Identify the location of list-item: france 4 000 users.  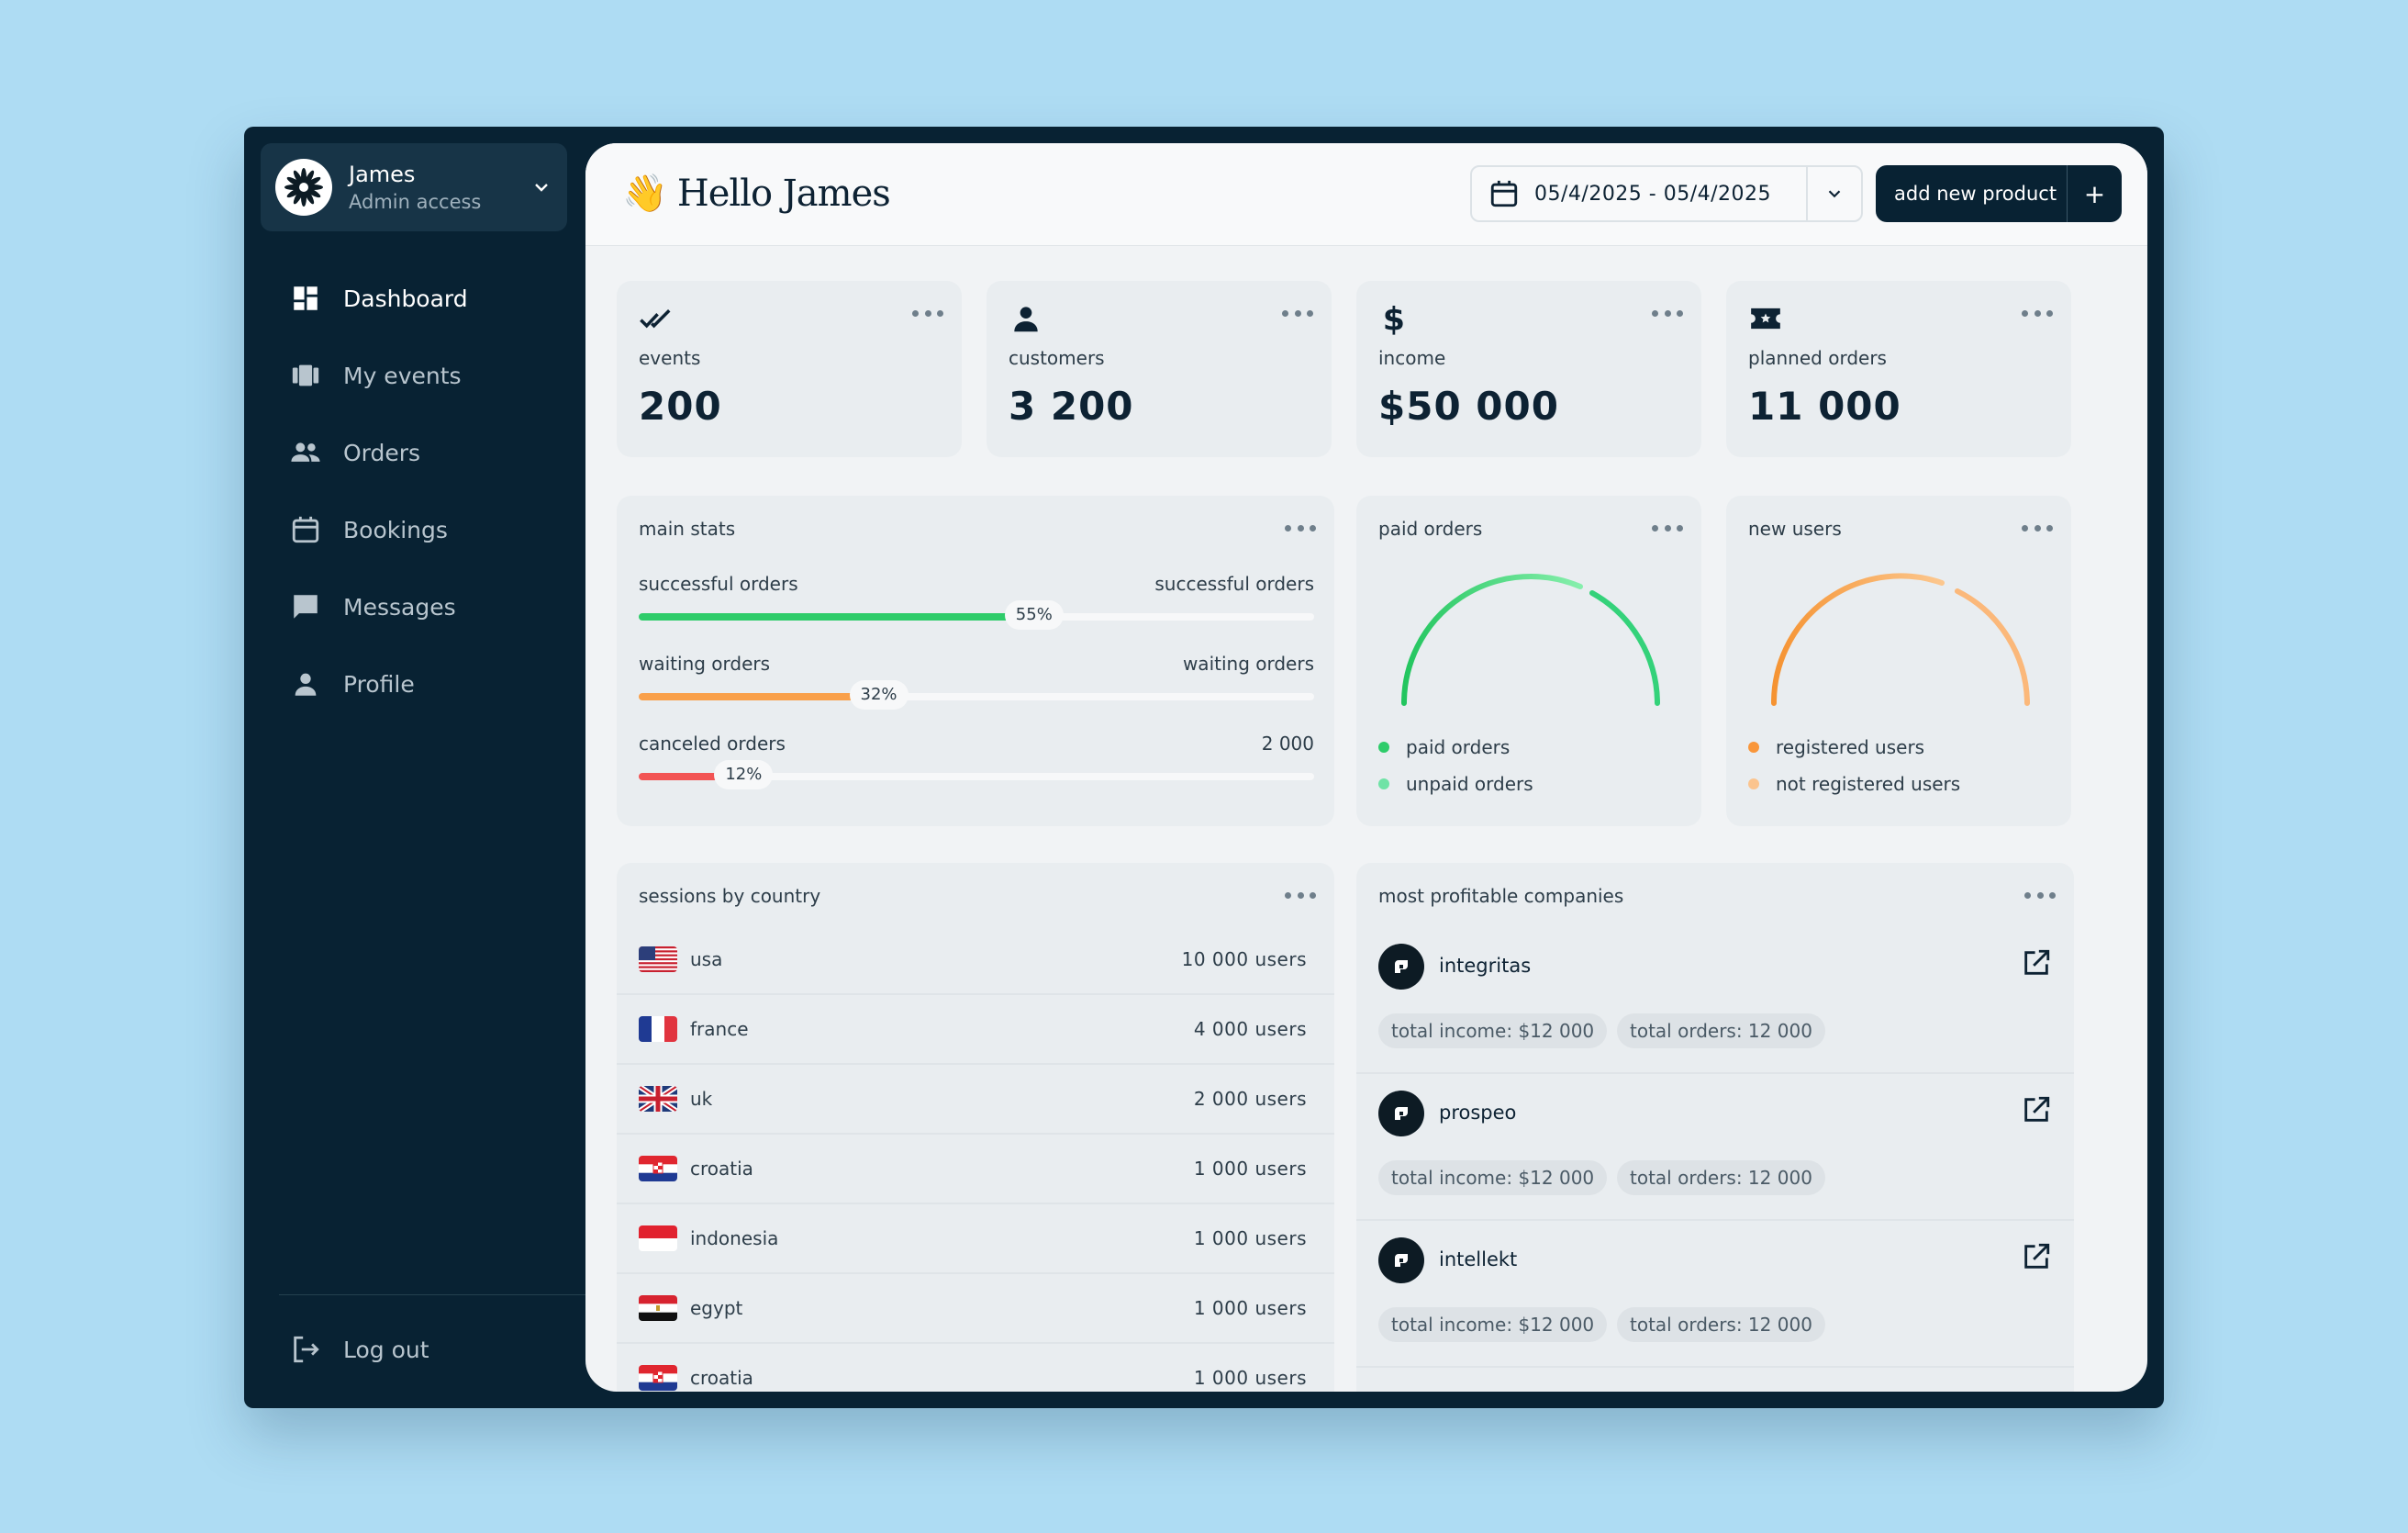
(975, 1030).